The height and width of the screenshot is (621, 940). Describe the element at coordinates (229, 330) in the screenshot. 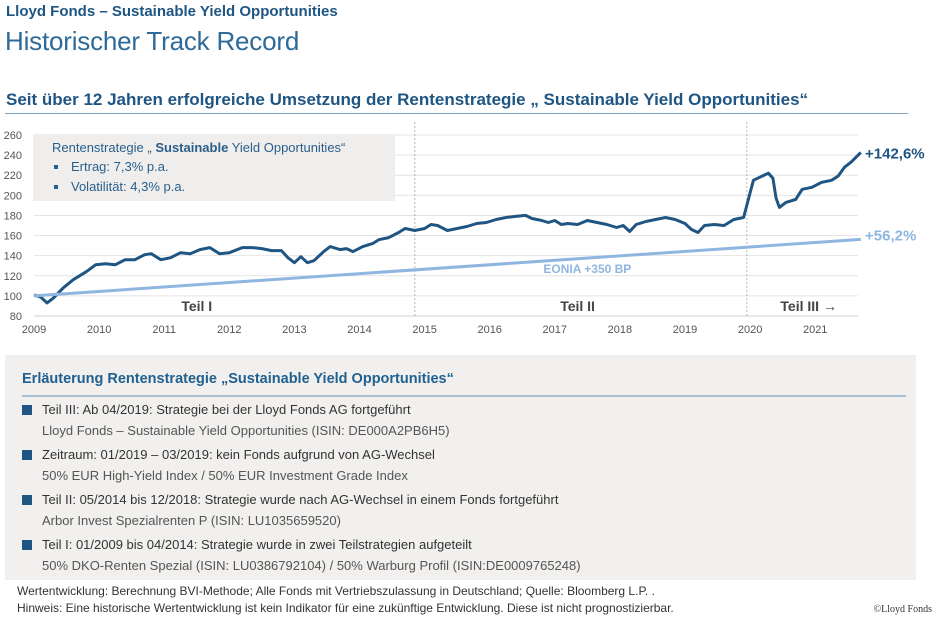

I see `x-tick-label: 2012` at that location.